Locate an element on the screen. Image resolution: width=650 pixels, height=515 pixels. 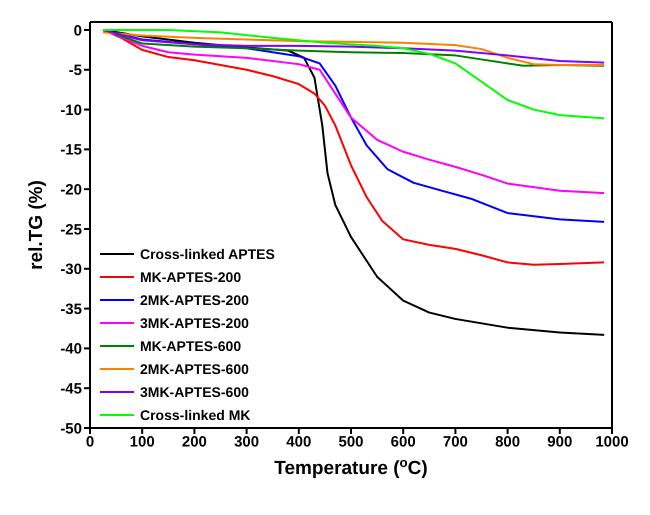
legend-label: 2MK-APTES-200 is located at coordinates (194, 300).